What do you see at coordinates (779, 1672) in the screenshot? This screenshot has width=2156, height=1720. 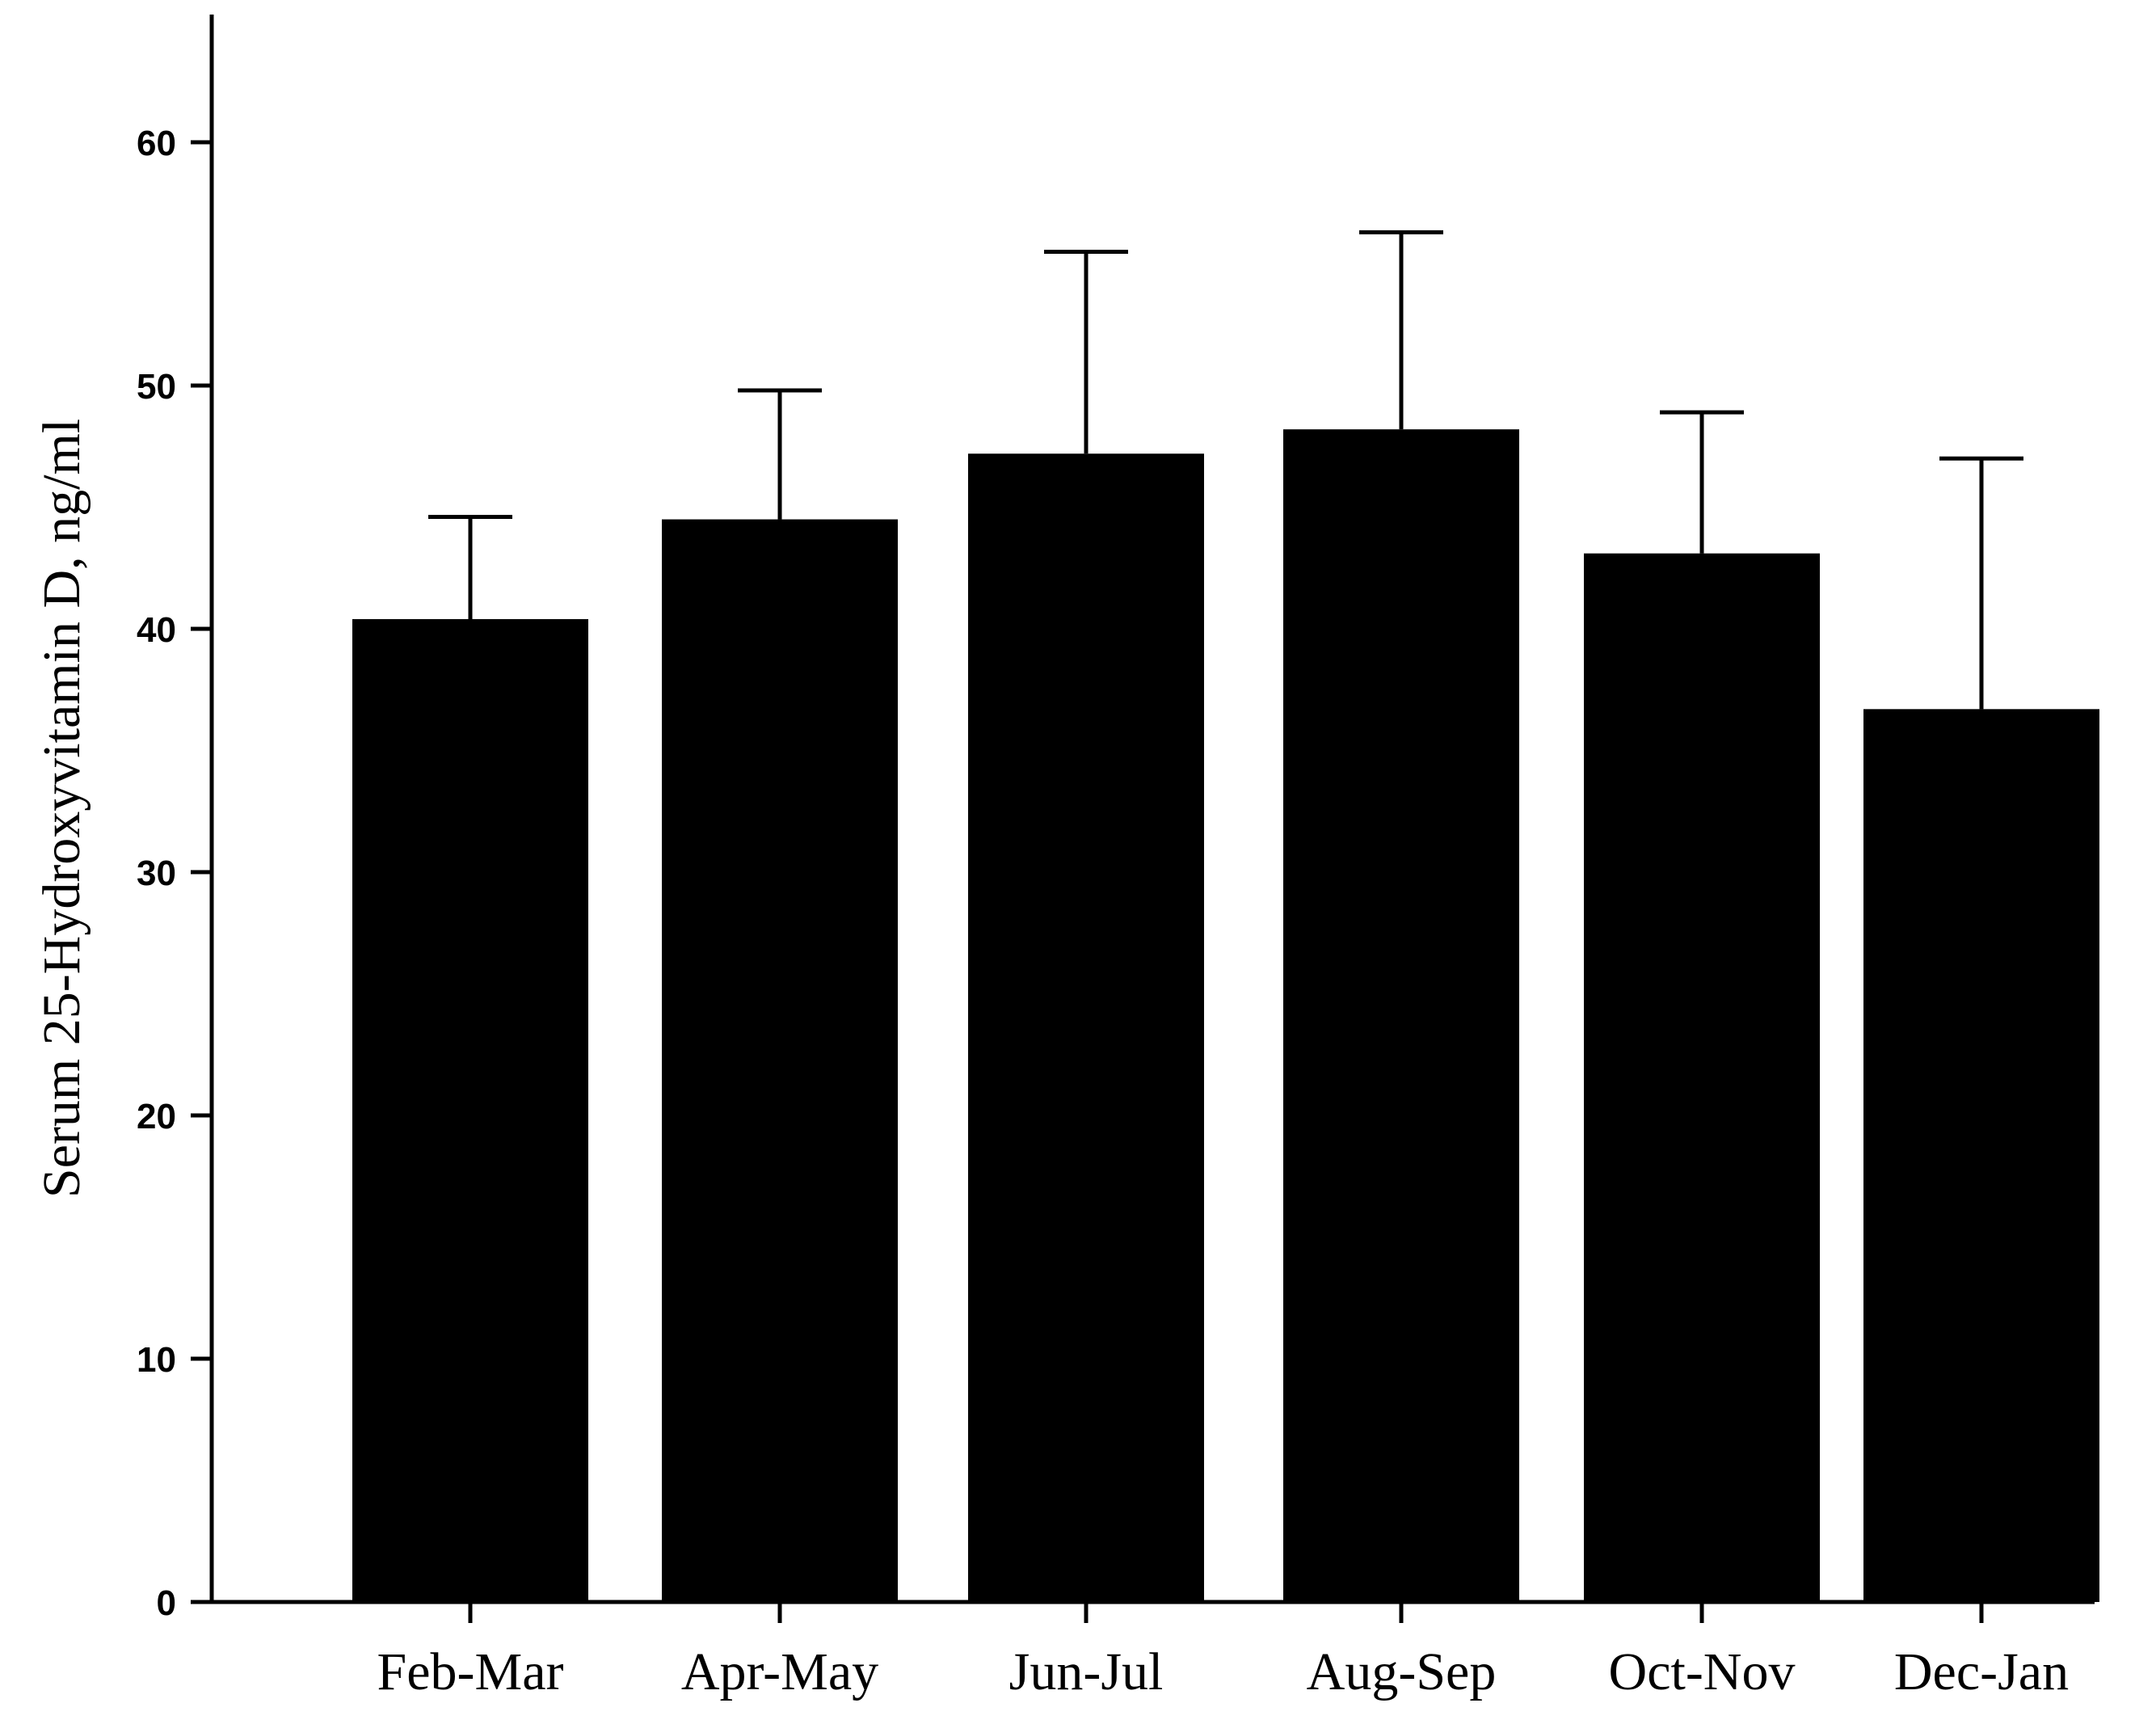 I see `x-tick-label: Apr-May` at bounding box center [779, 1672].